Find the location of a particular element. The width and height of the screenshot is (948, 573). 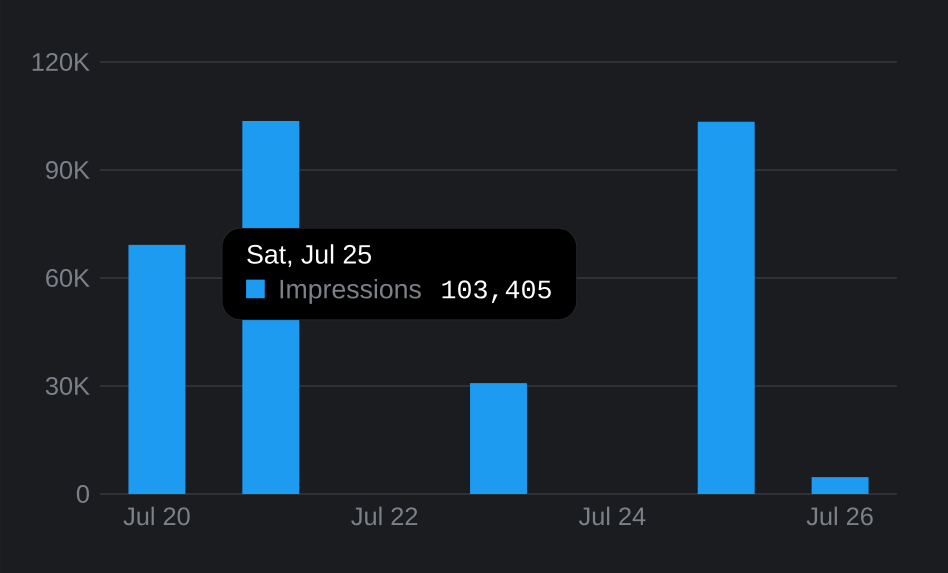

y-tick-label: 90K is located at coordinates (68, 170).